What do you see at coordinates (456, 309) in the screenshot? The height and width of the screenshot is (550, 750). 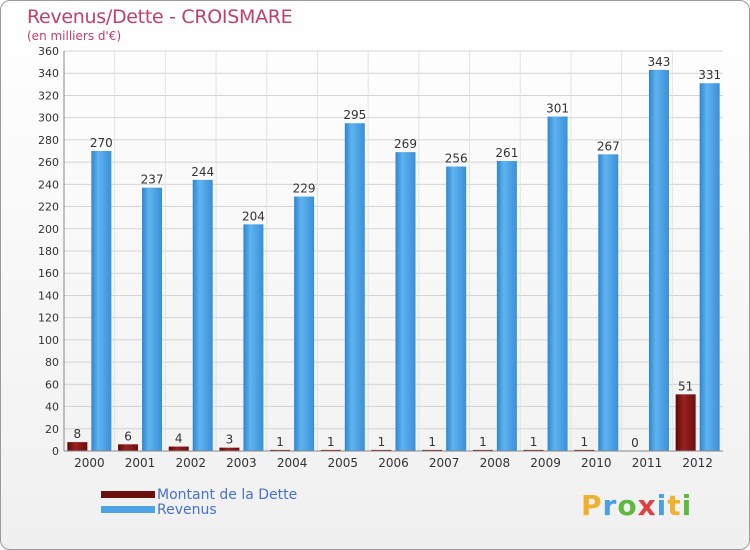 I see `bar-revenus-2007` at bounding box center [456, 309].